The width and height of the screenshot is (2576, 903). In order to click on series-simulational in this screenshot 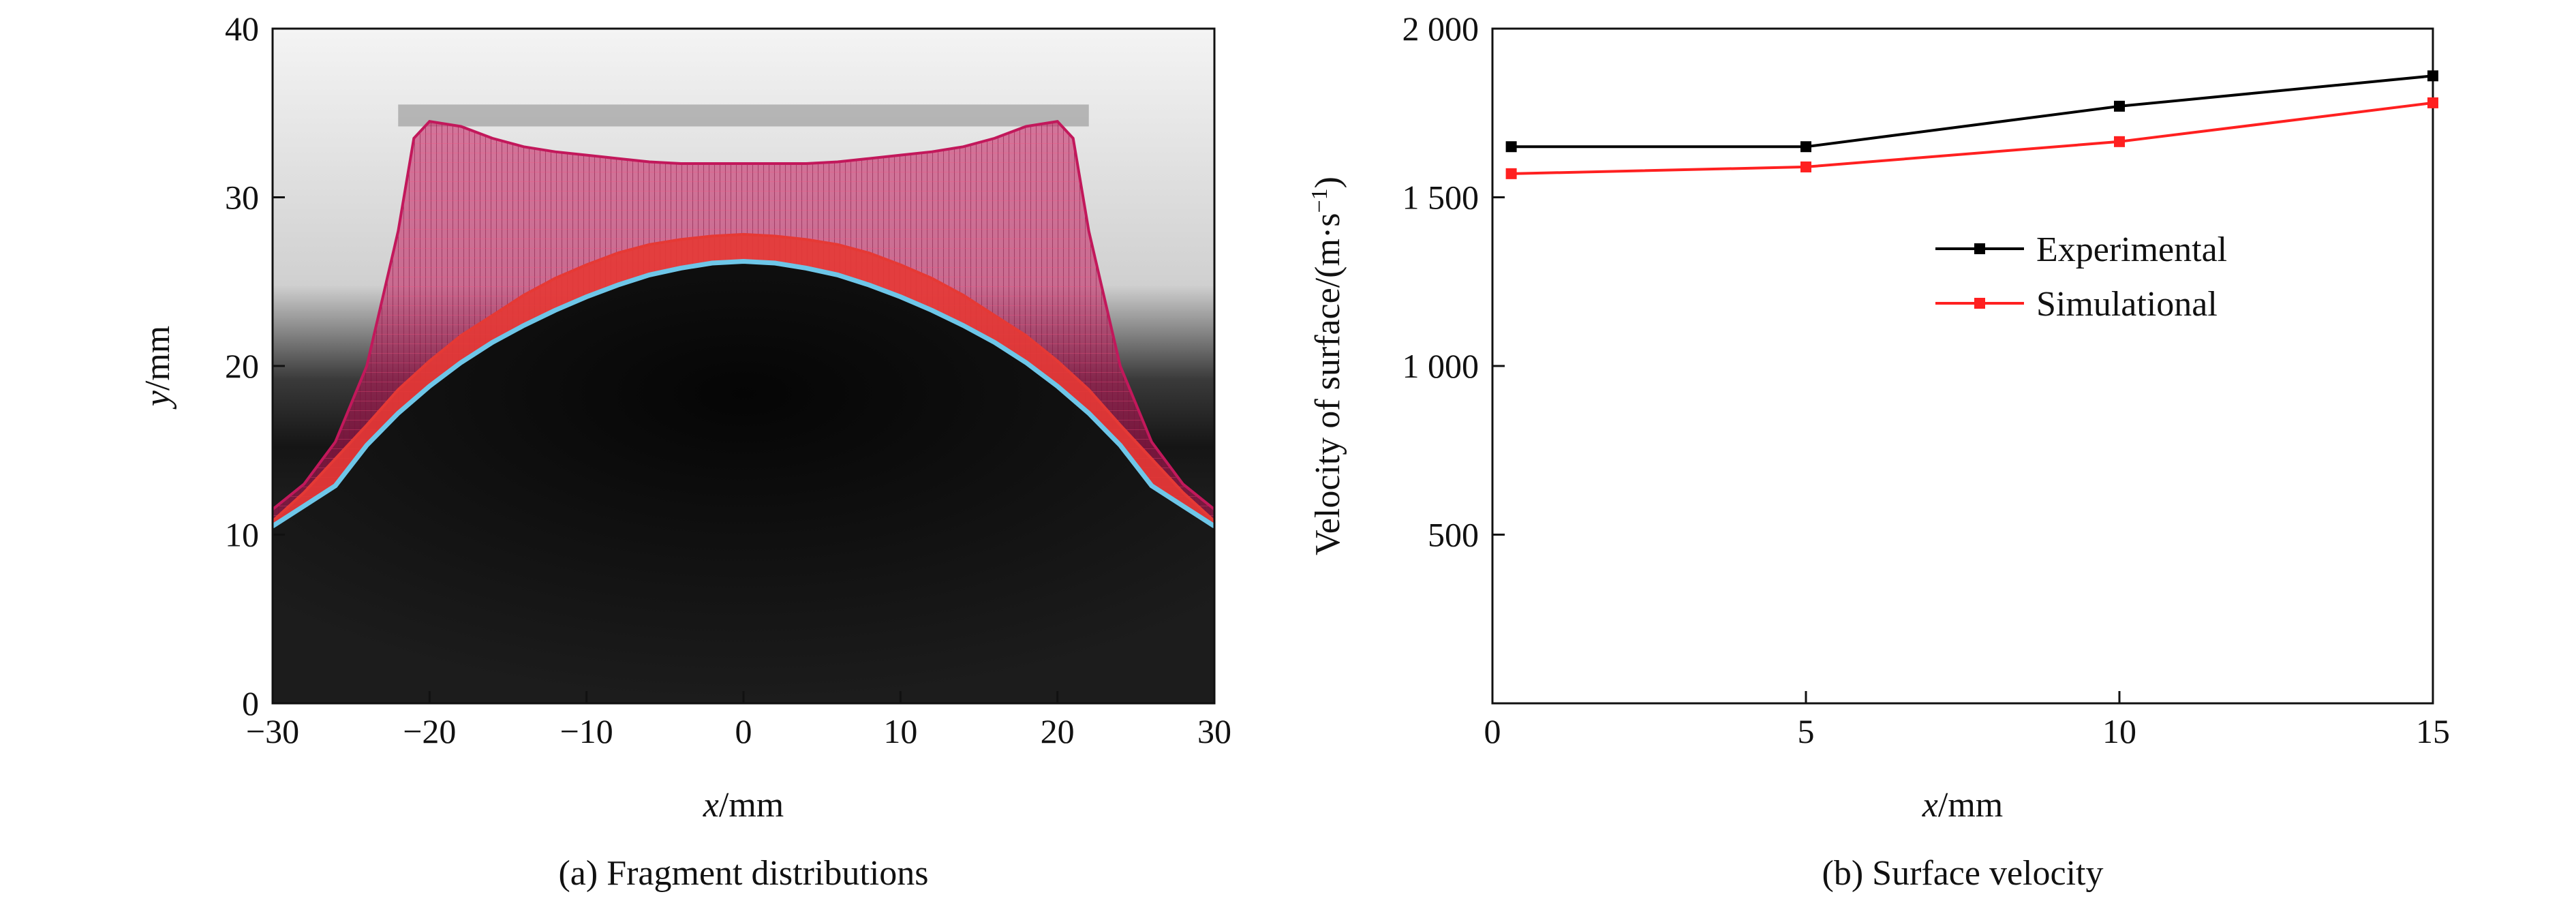, I will do `click(1972, 138)`.